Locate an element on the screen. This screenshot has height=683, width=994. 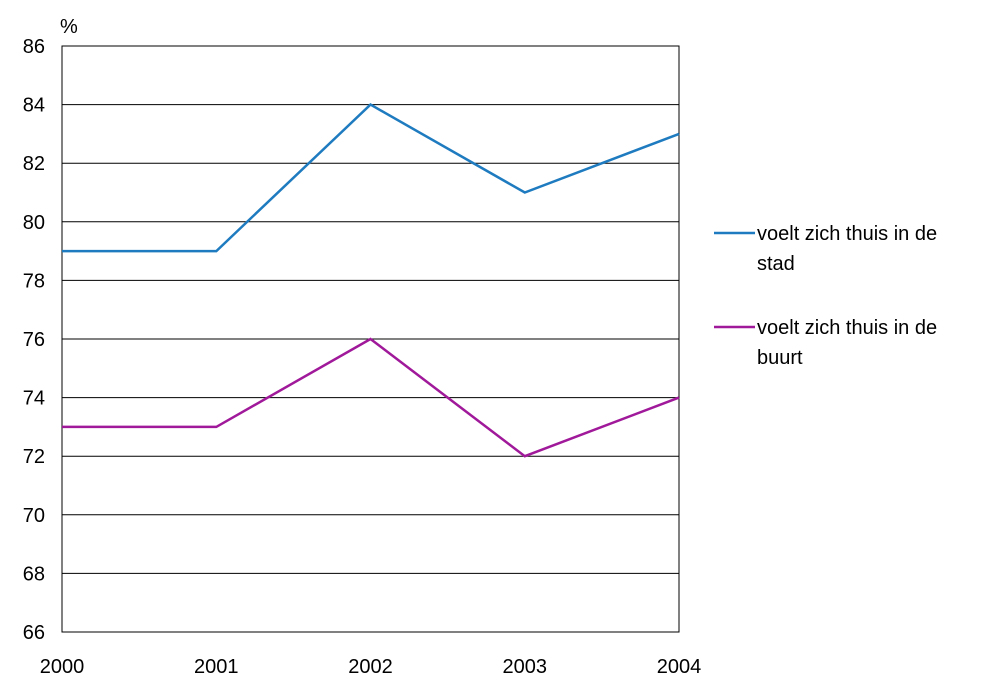
x-tick-label: 2001 is located at coordinates (216, 667).